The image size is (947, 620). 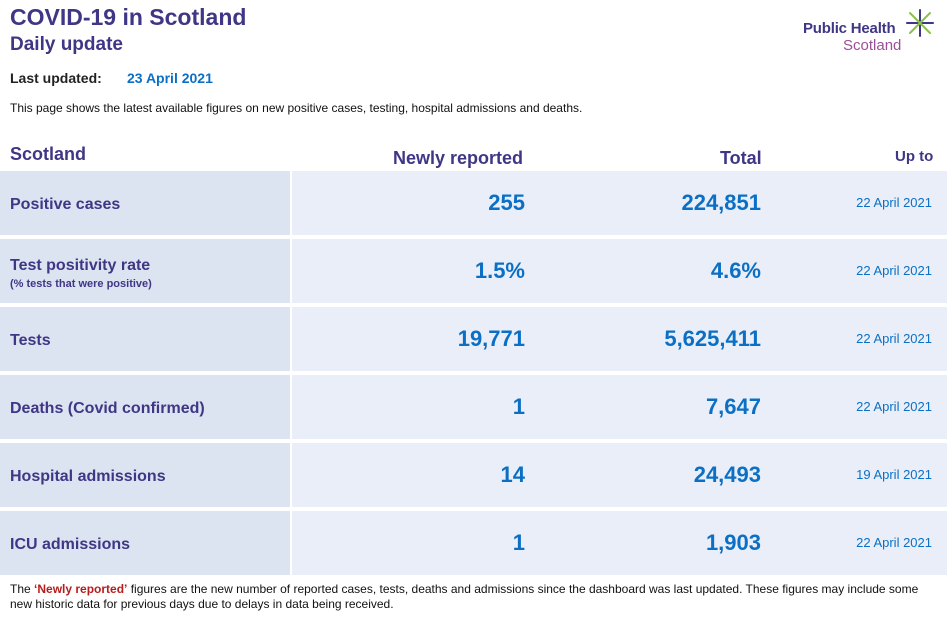 What do you see at coordinates (619, 203) in the screenshot?
I see `row-data-cell: 255 224,851 22 April 2021` at bounding box center [619, 203].